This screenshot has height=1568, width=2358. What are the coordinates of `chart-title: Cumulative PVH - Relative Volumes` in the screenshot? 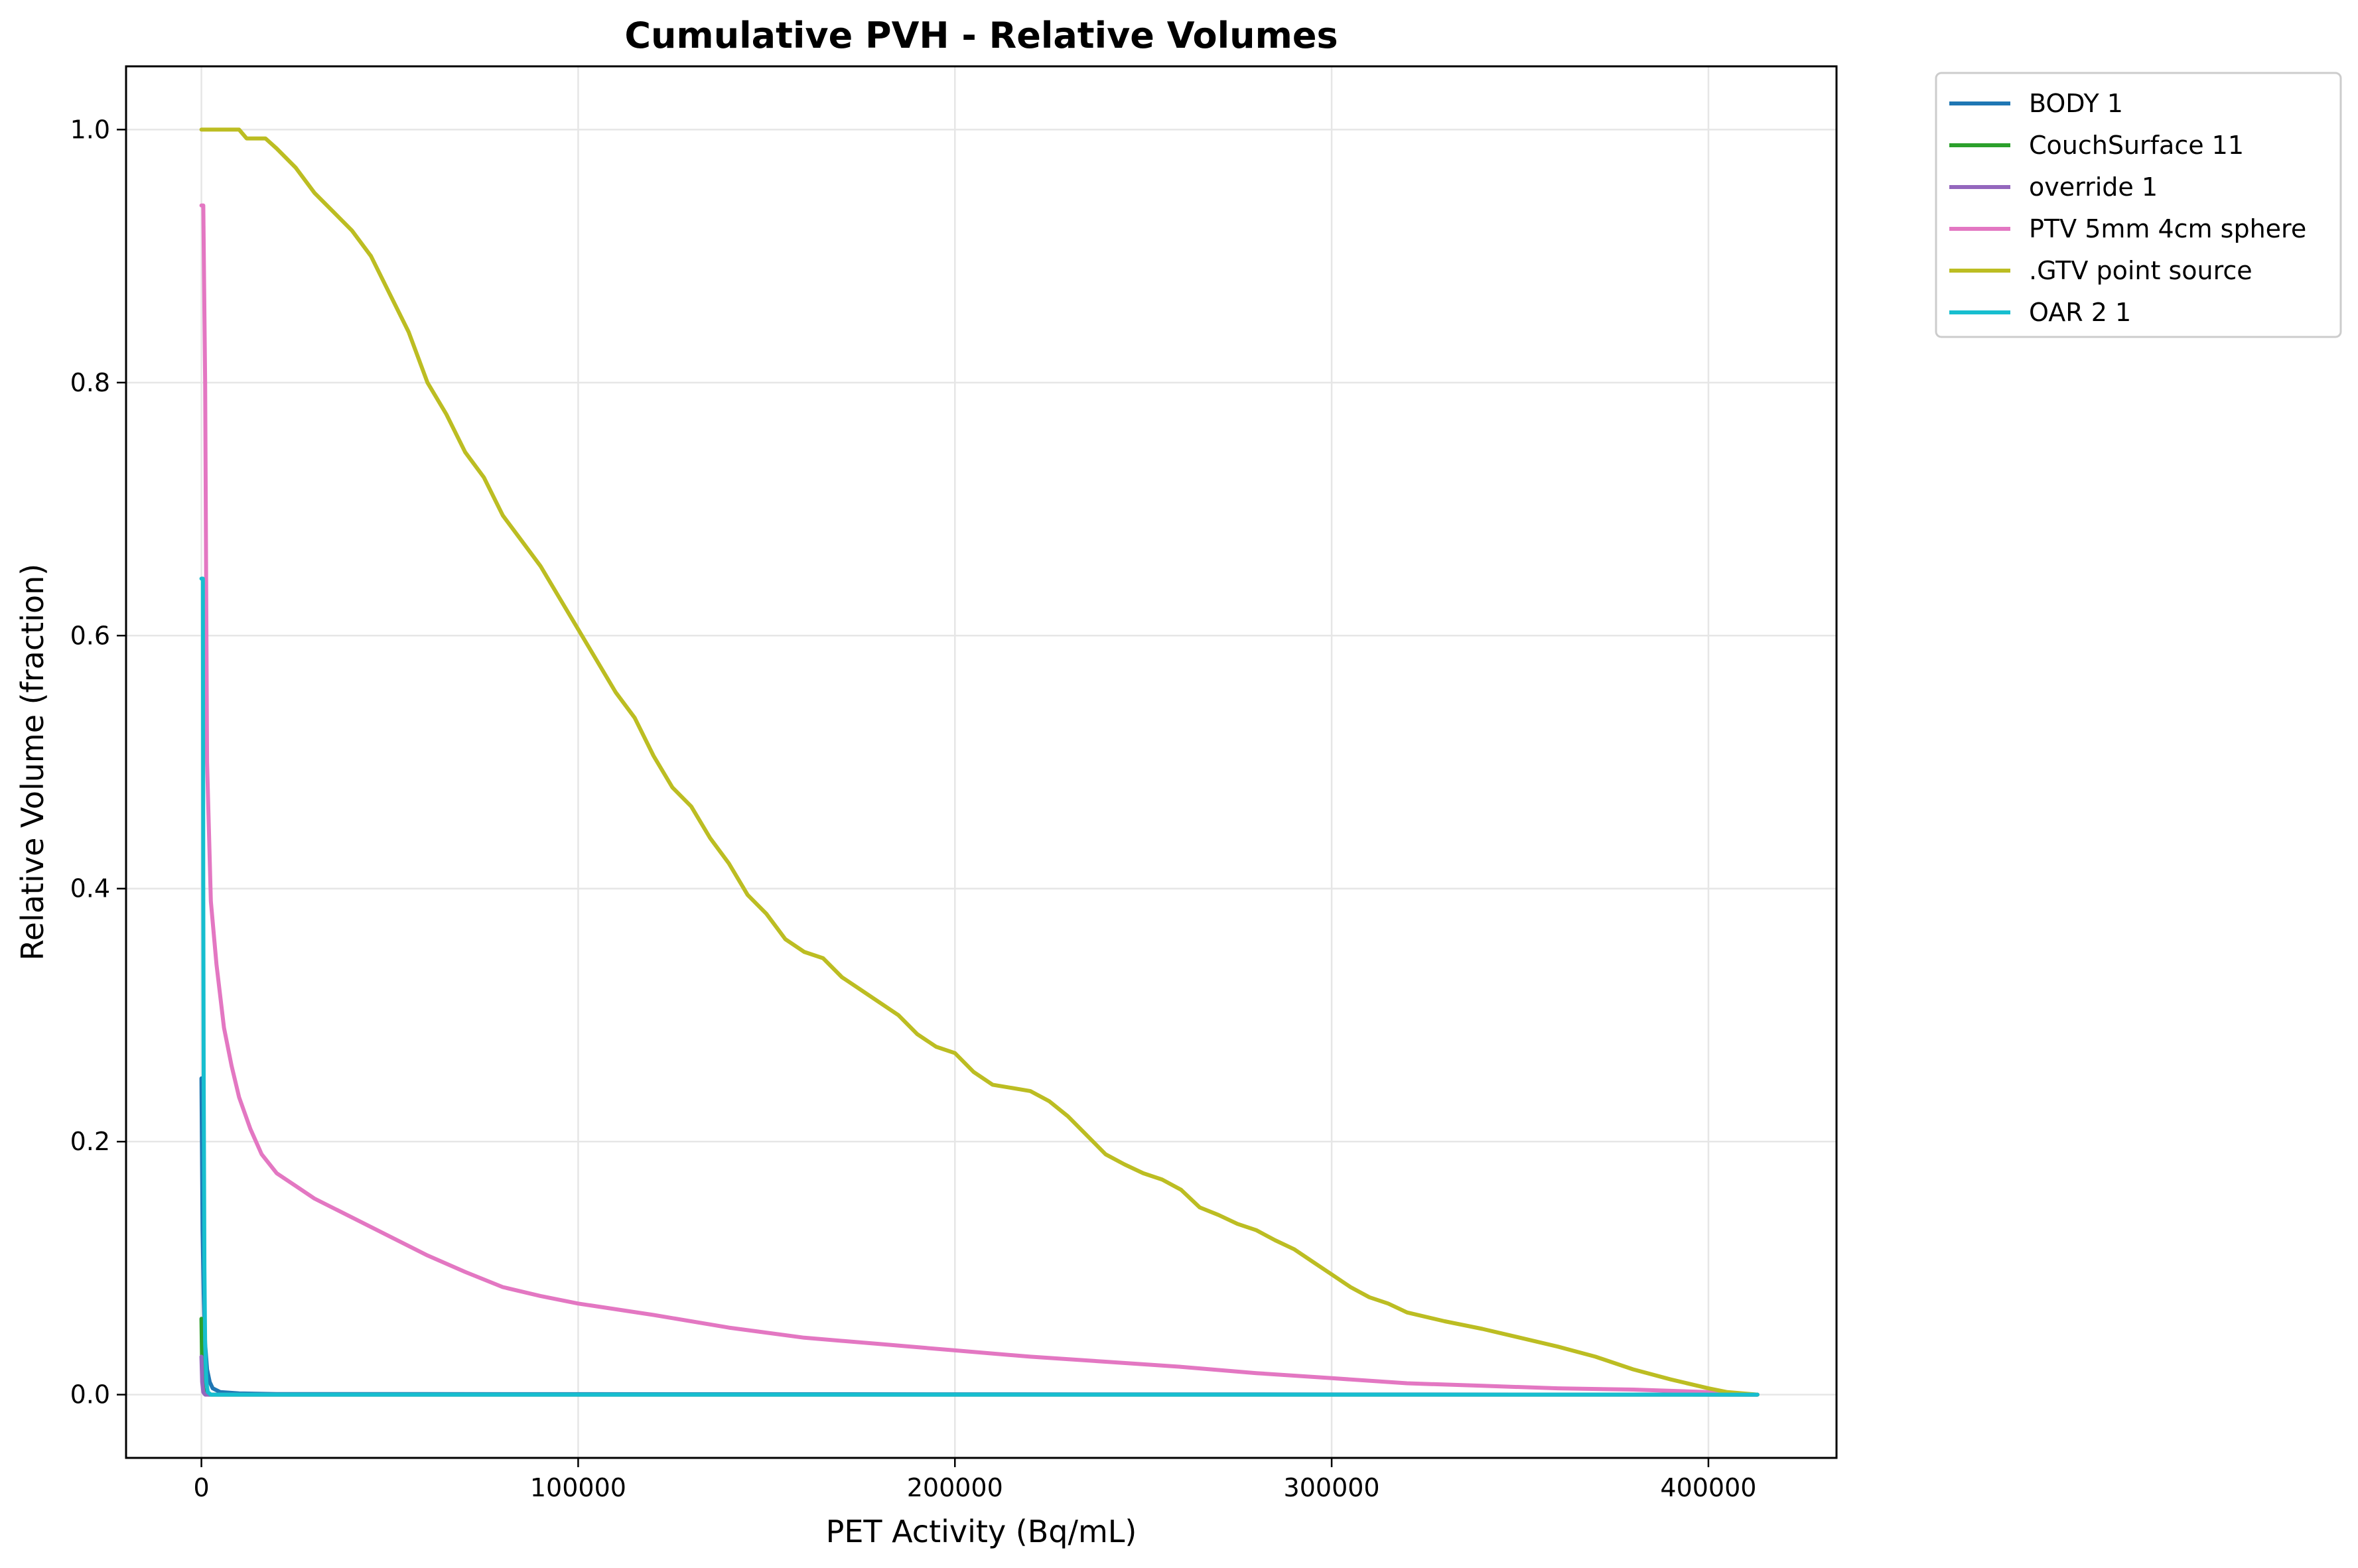 It's located at (981, 35).